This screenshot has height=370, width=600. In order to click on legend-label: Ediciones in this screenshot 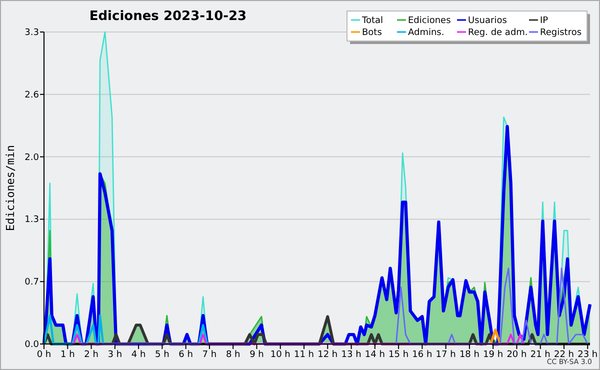, I will do `click(430, 21)`.